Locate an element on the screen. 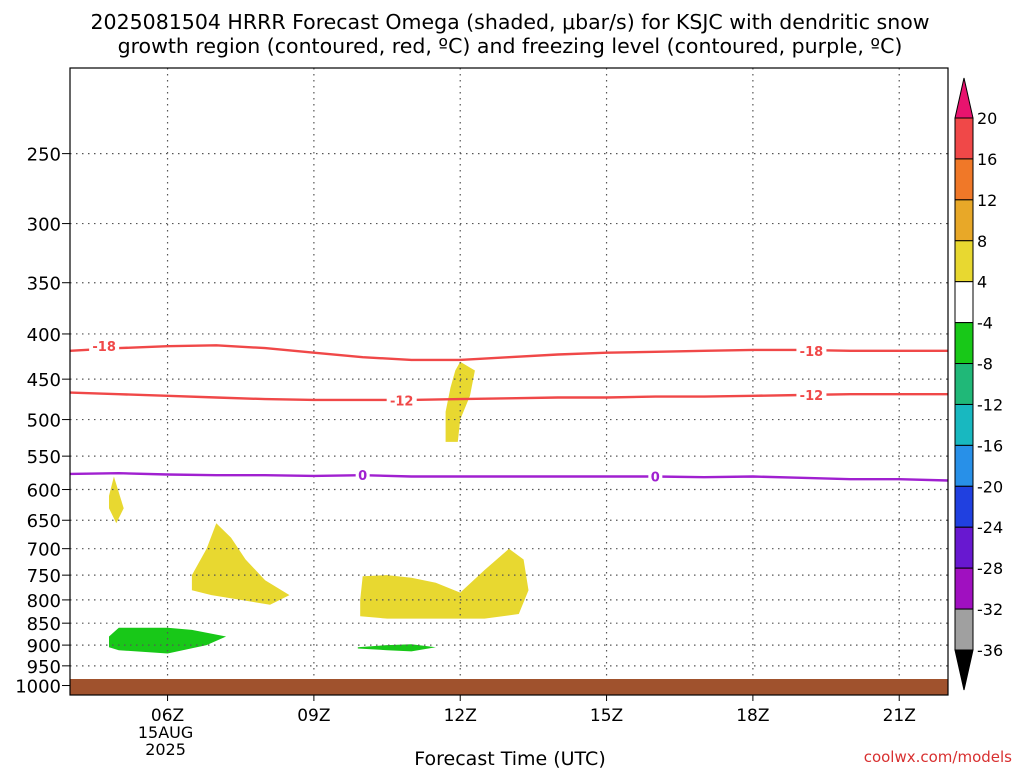  colorbar-label: -36 is located at coordinates (990, 650).